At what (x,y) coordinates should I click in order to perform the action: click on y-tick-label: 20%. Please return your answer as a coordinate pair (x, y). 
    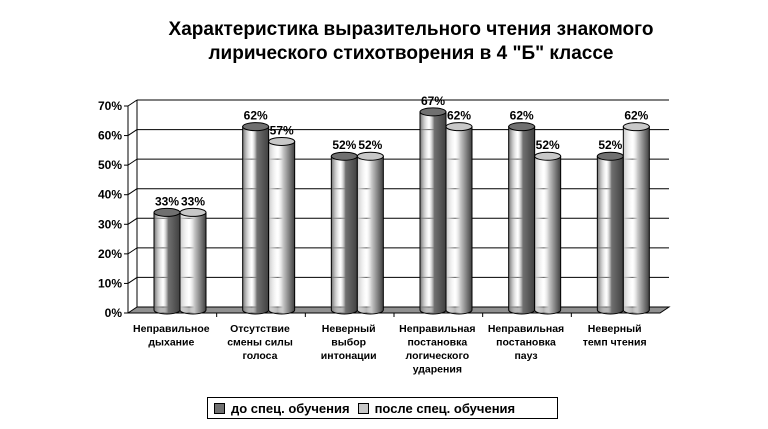
    Looking at the image, I should click on (110, 254).